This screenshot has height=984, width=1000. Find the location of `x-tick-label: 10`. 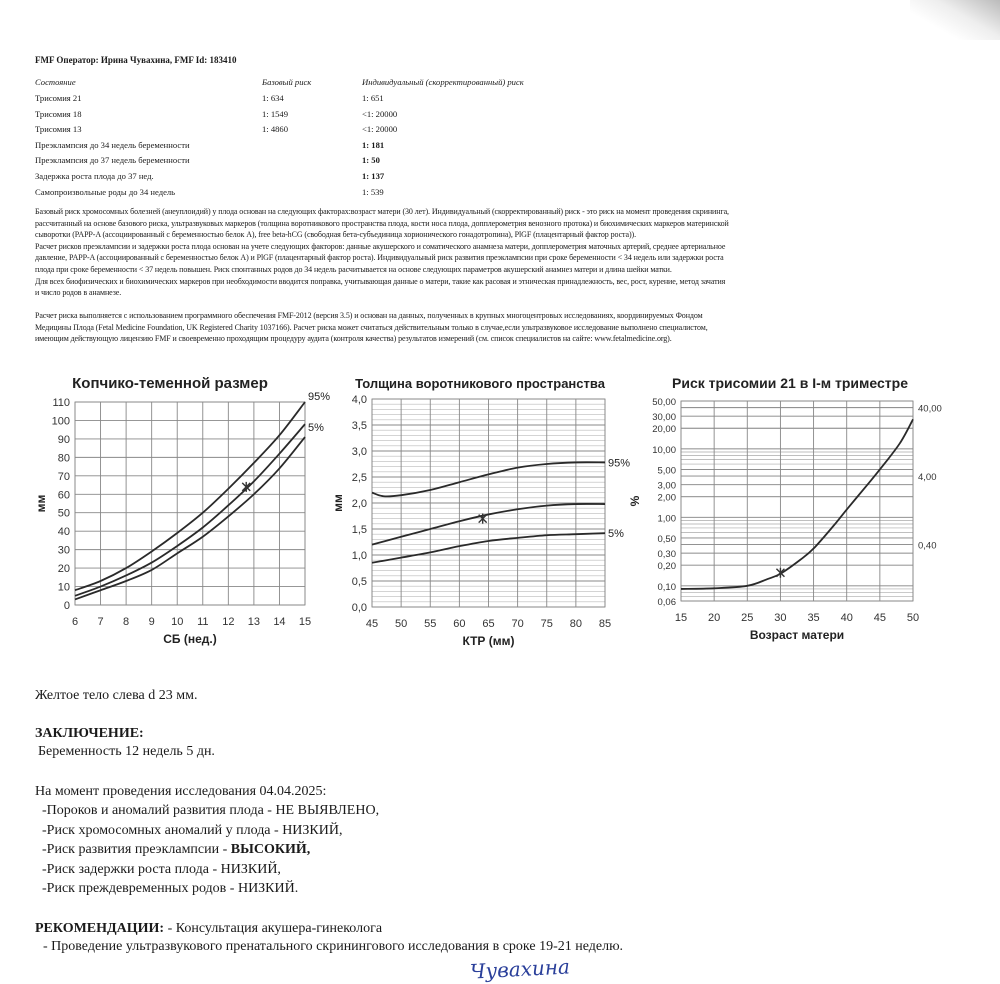

x-tick-label: 10 is located at coordinates (177, 622).